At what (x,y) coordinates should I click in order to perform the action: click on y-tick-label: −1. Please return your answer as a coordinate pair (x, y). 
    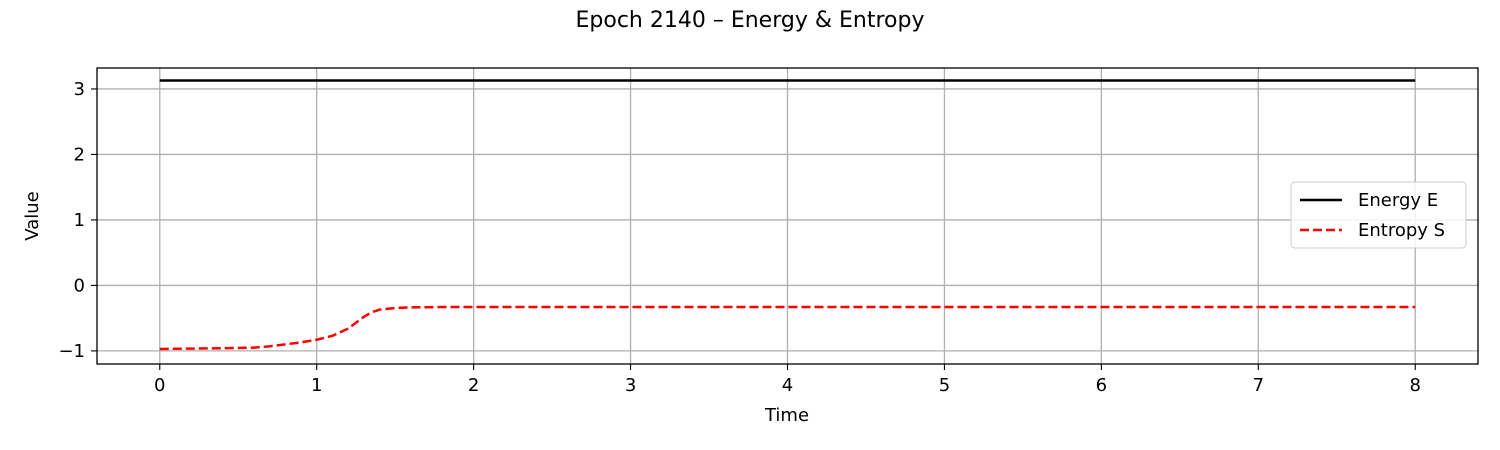
    Looking at the image, I should click on (71, 351).